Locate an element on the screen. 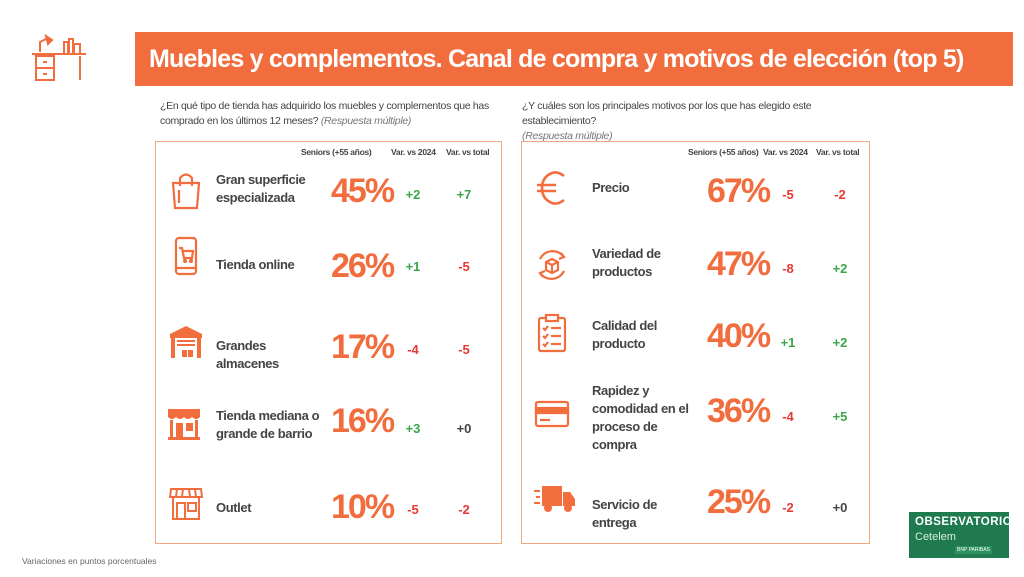 The width and height of the screenshot is (1024, 577). credit-card-icon is located at coordinates (552, 414).